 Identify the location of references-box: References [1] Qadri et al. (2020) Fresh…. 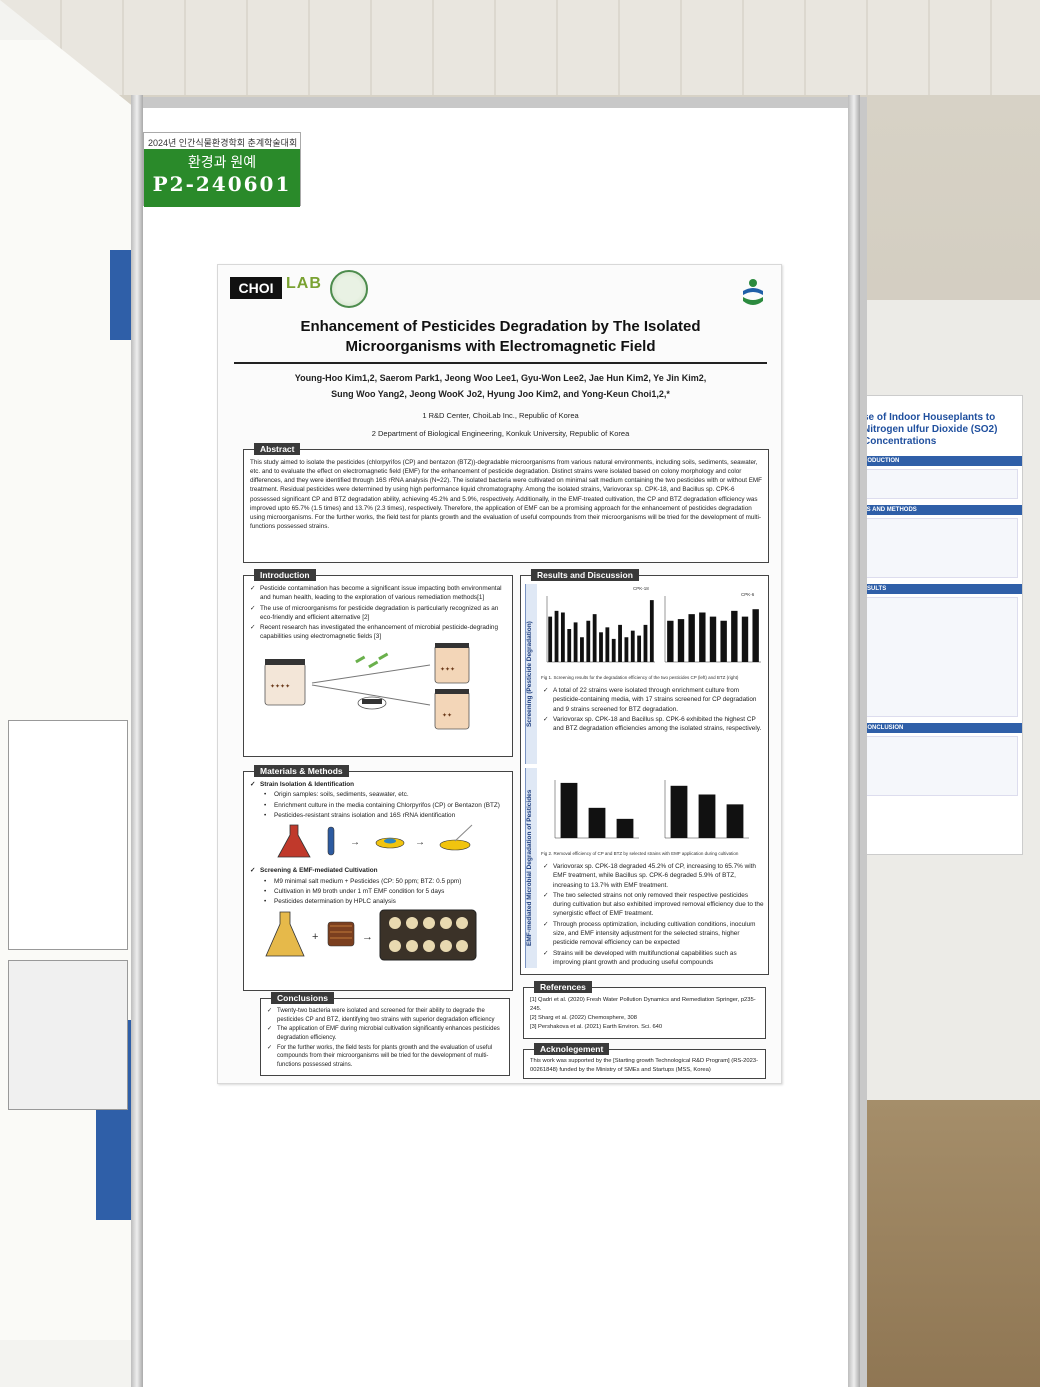
(644, 1010).